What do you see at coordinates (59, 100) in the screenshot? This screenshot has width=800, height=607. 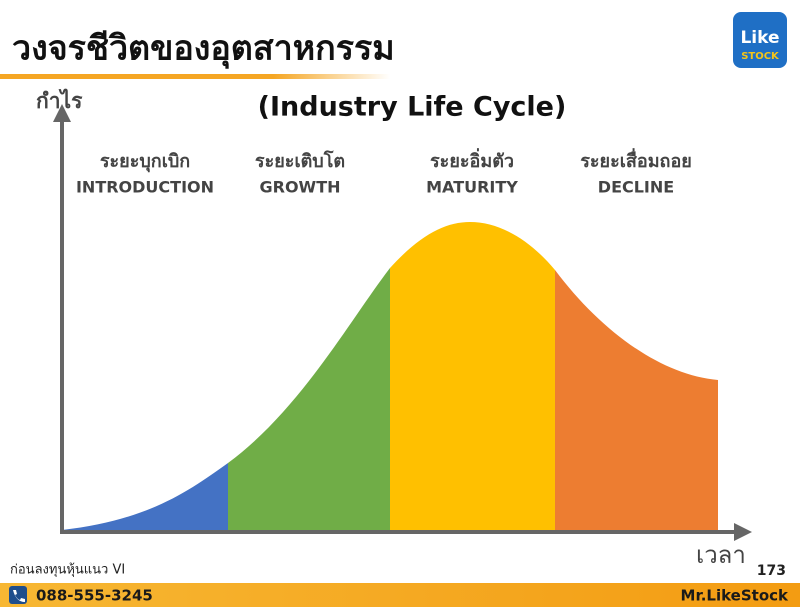 I see `y-axis-label: กำไร` at bounding box center [59, 100].